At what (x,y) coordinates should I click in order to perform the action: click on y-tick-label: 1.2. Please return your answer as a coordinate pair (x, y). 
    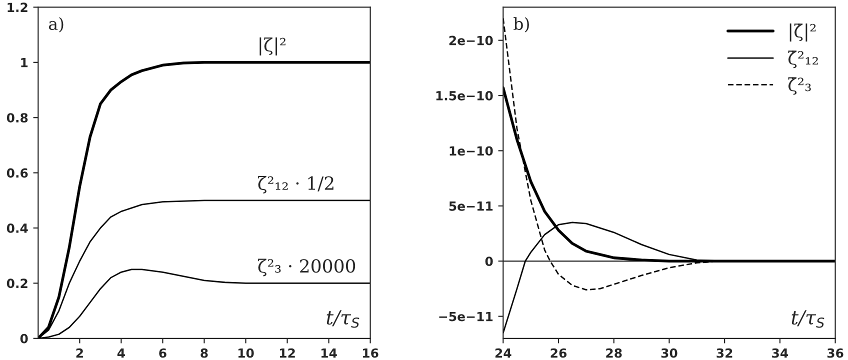
    Looking at the image, I should click on (18, 7).